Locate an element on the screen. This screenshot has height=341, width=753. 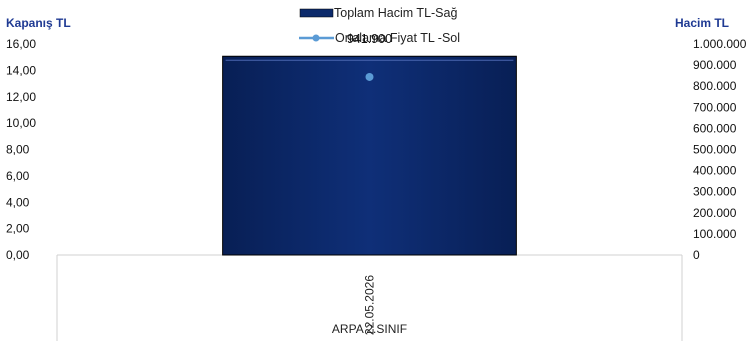
right-tick-label: 600.000 is located at coordinates (715, 128).